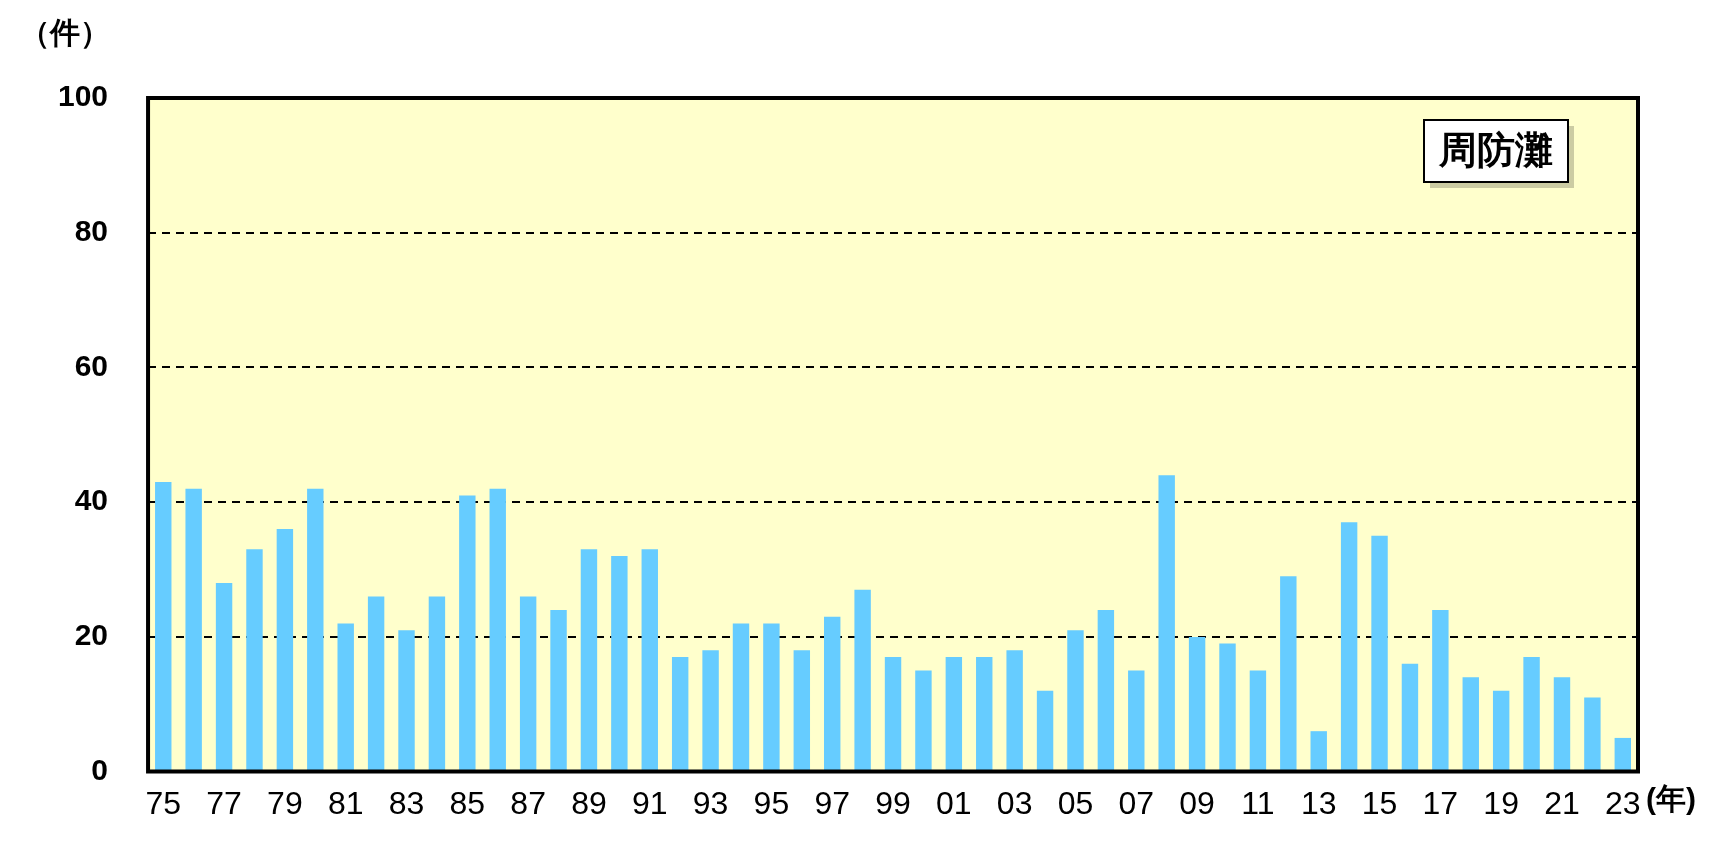 This screenshot has height=866, width=1733. I want to click on y-tick-label: 100, so click(83, 96).